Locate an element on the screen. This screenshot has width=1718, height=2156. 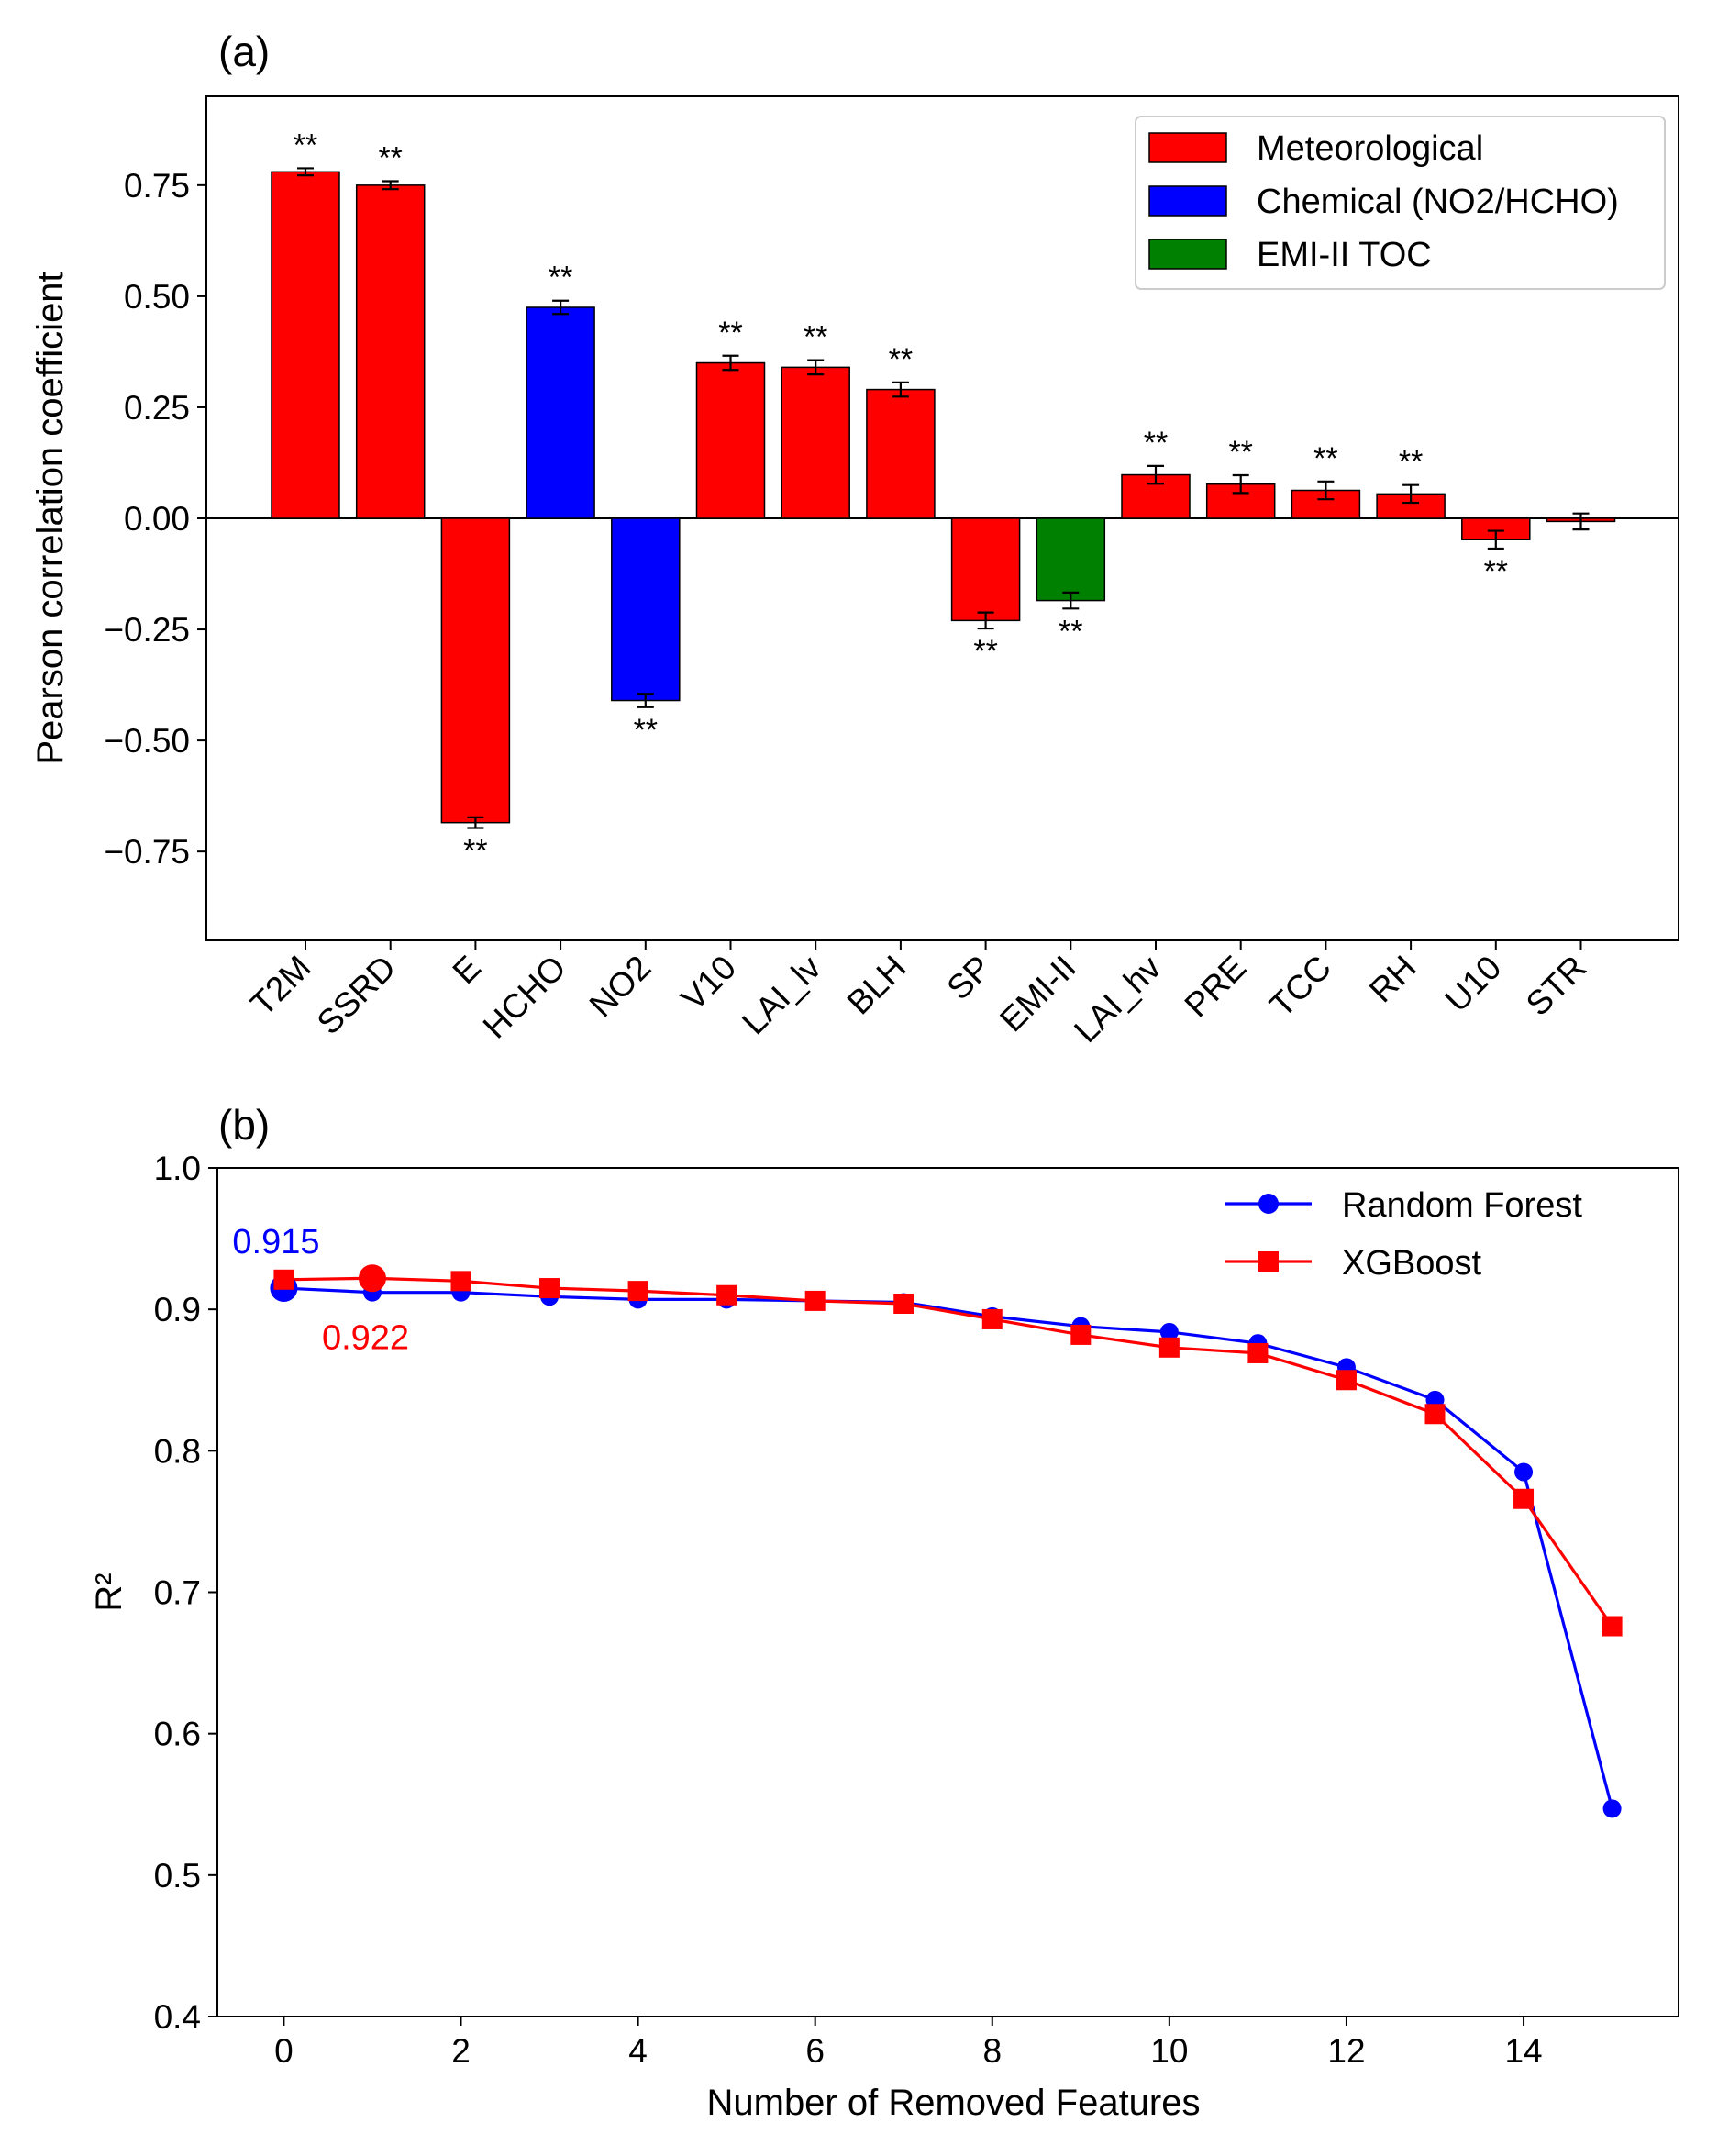
y-tick-label: −0.25 is located at coordinates (147, 630).